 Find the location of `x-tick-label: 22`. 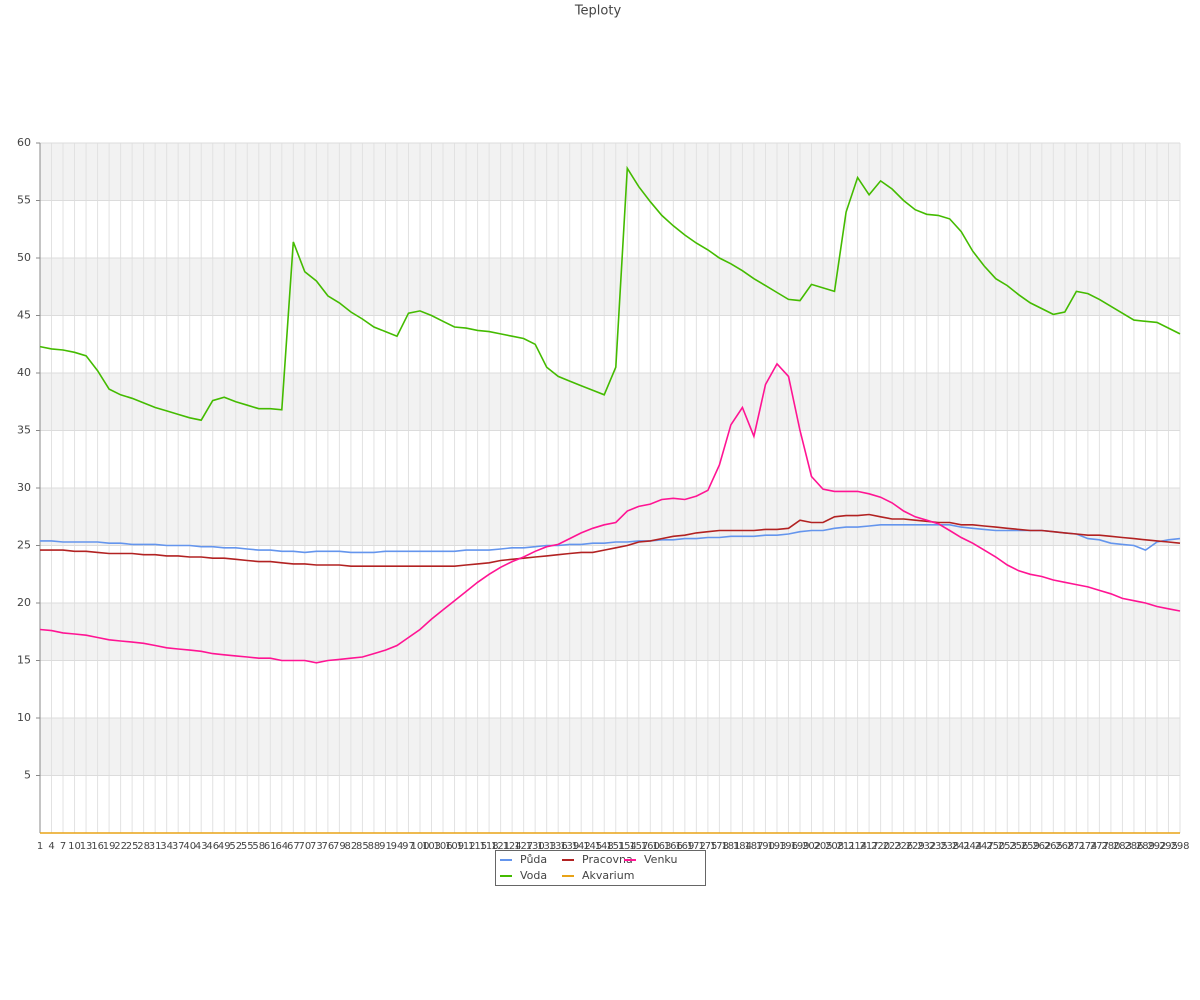

x-tick-label: 22 is located at coordinates (120, 846).